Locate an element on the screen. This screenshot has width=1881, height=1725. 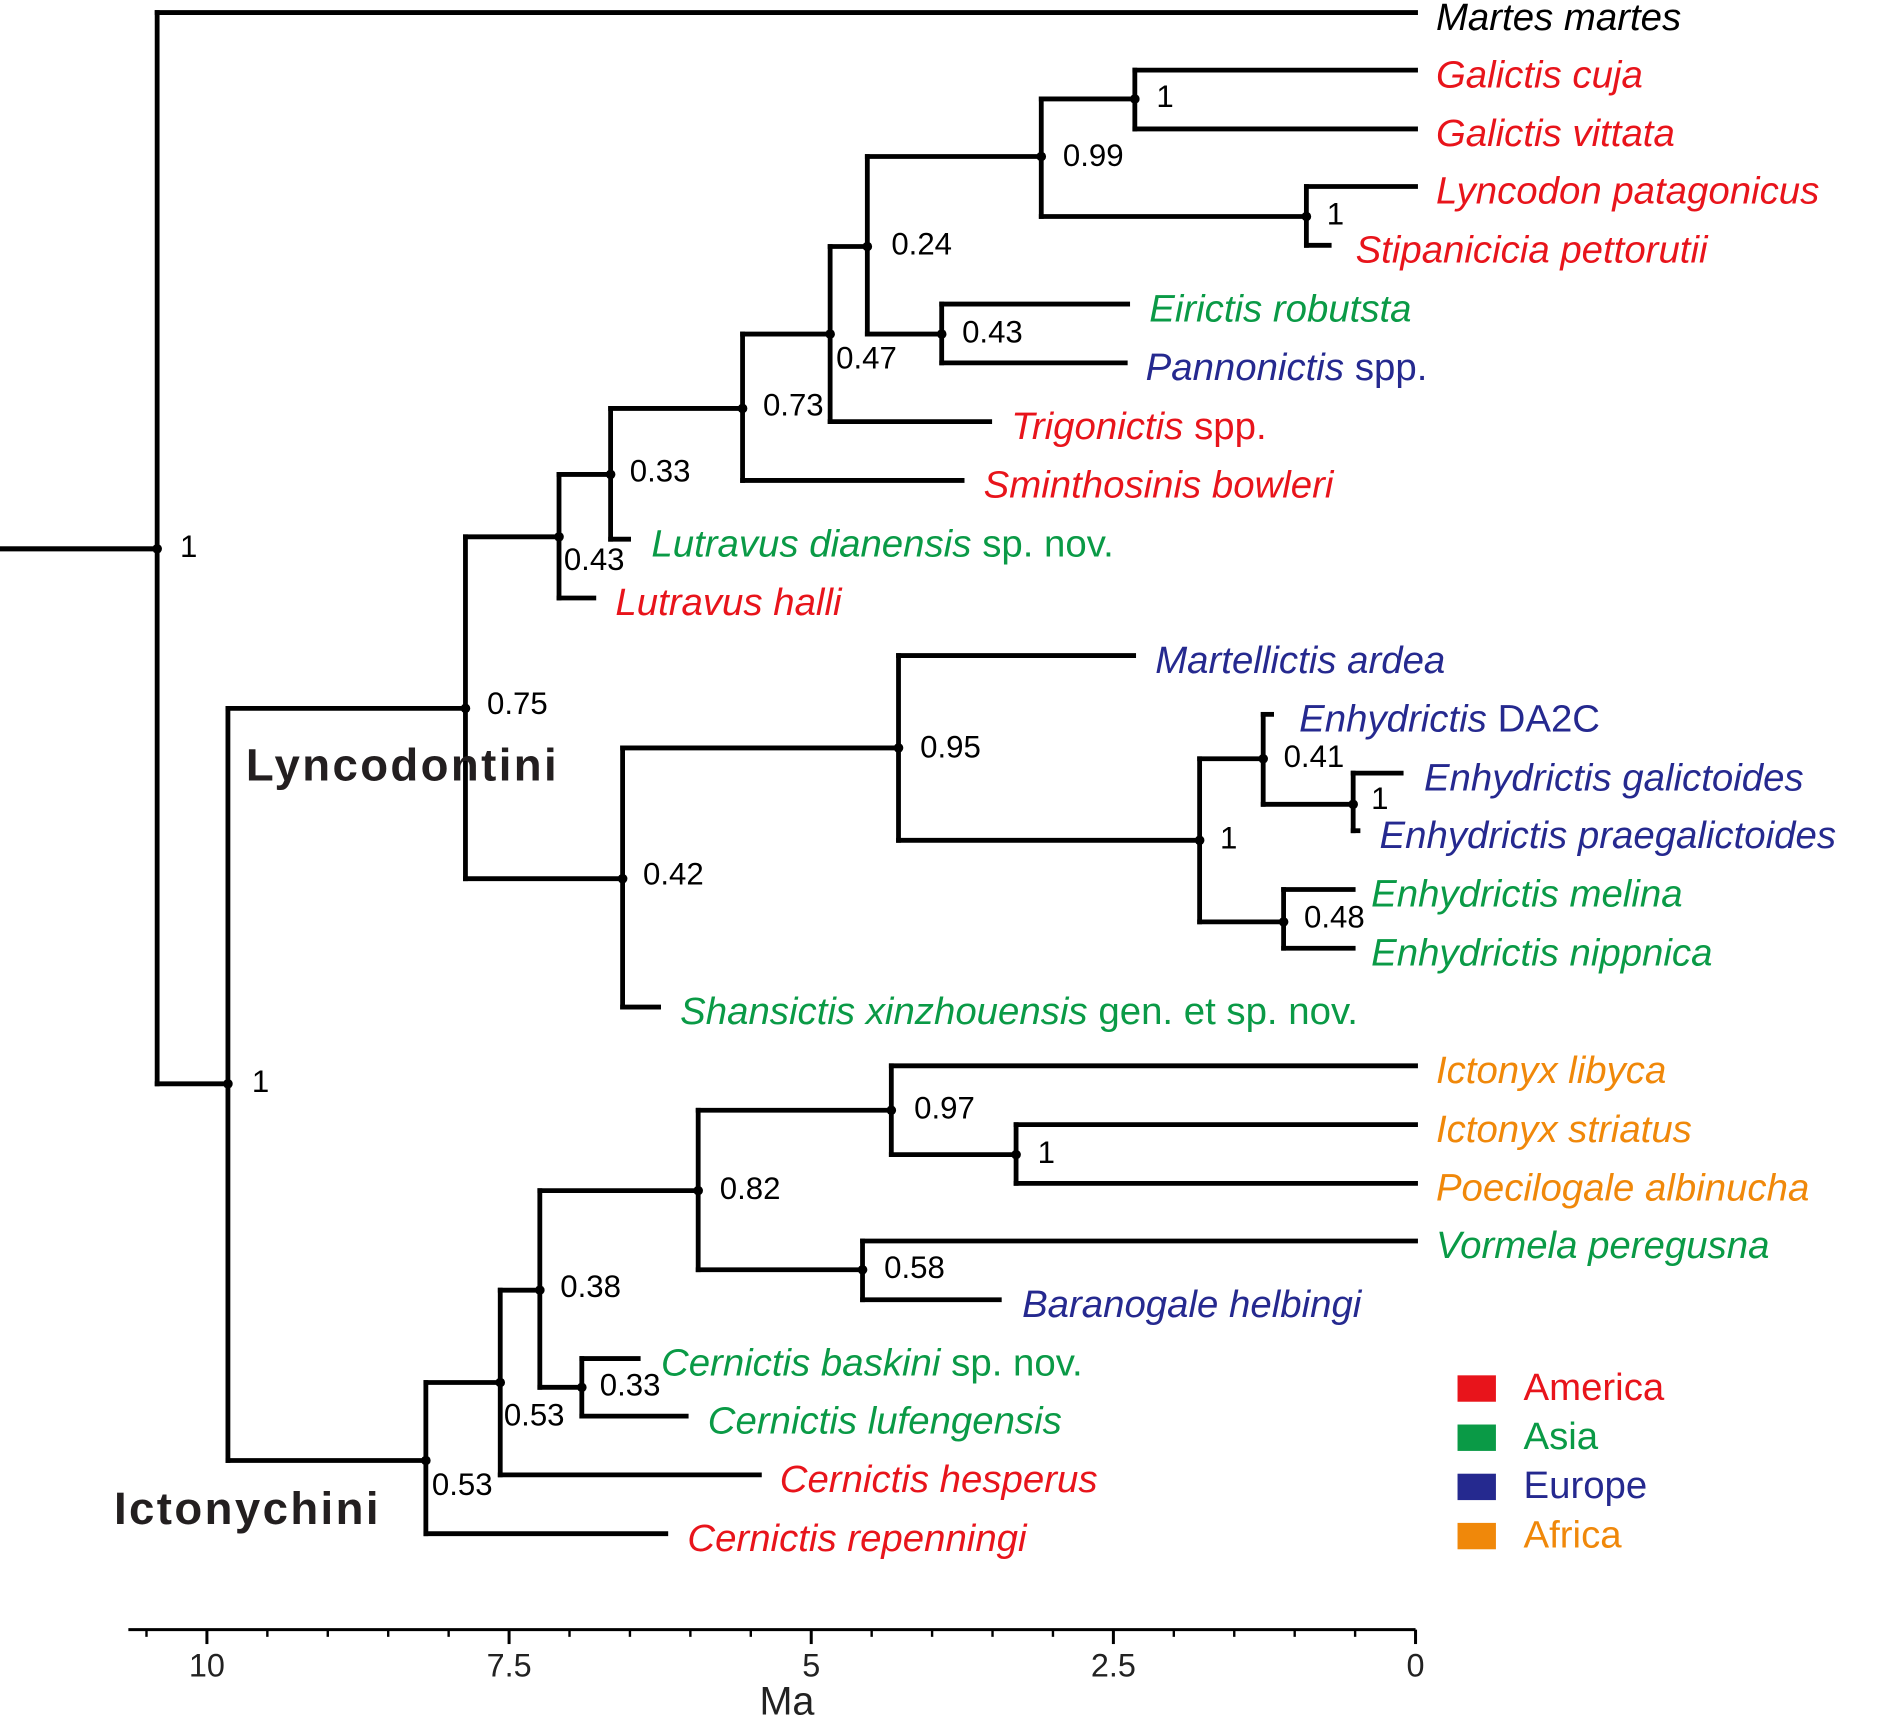
taxon-label: Sminthosinis bowleri is located at coordinates (1159, 485).